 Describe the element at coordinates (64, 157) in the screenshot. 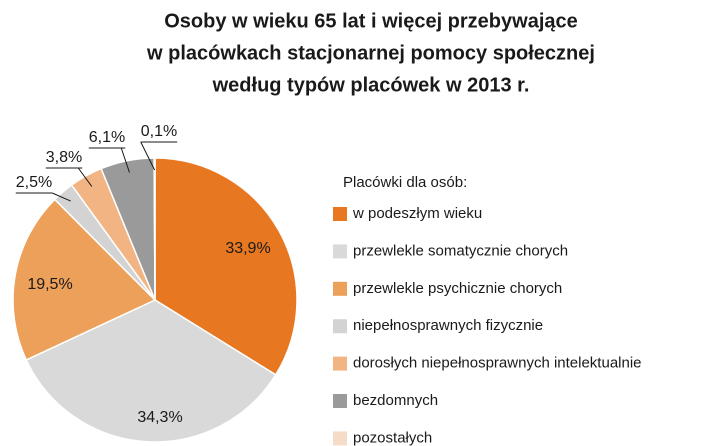

I see `data-label: 3,8%` at that location.